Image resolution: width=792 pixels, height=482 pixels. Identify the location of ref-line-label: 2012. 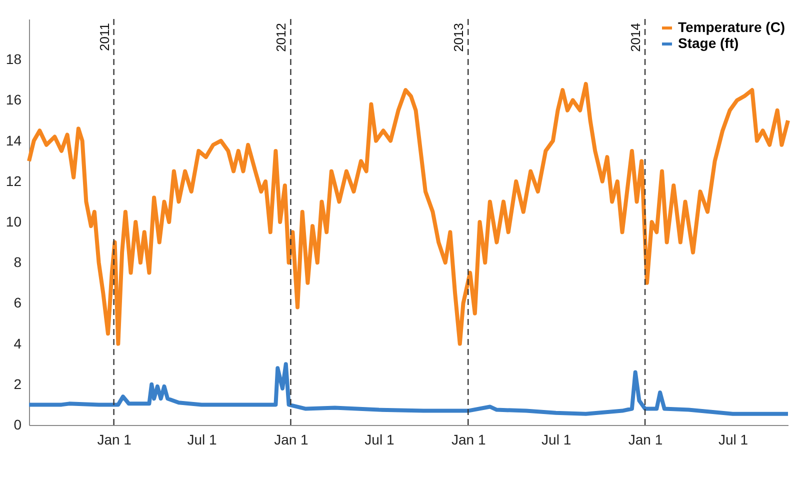
(281, 37).